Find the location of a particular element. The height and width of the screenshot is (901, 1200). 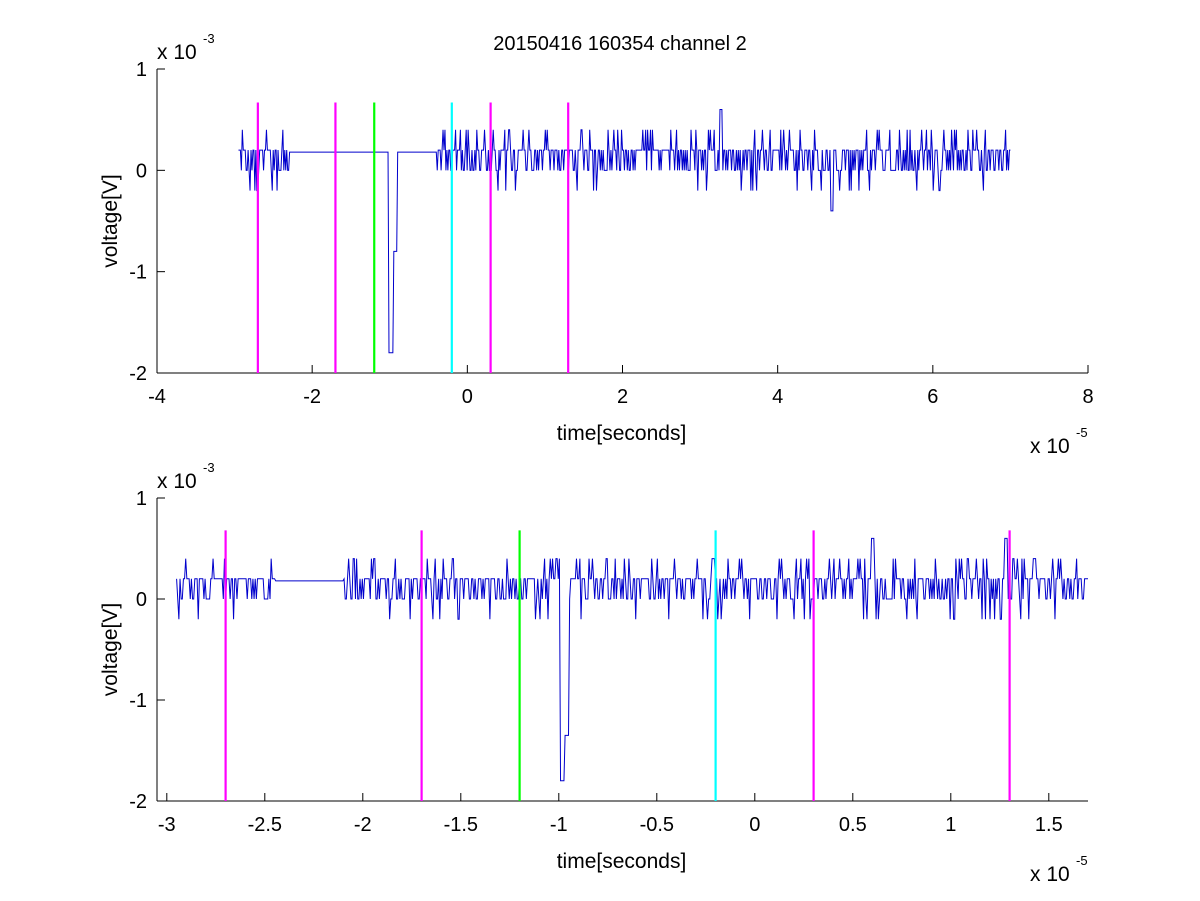

x-tick-label: -3 is located at coordinates (167, 825).